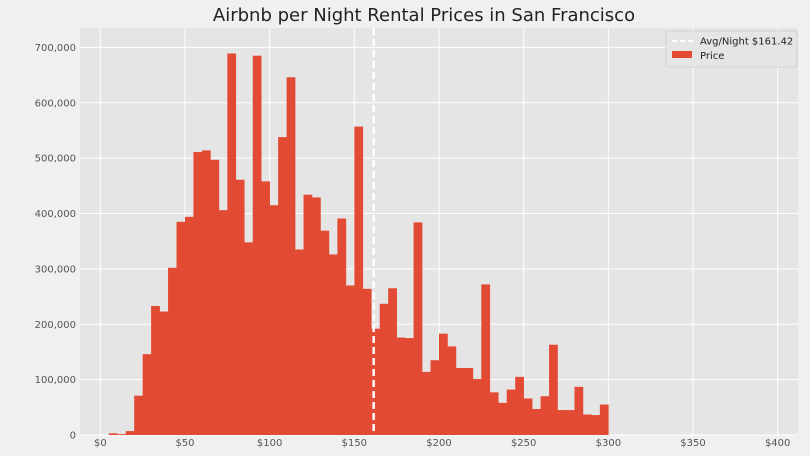  I want to click on y-tick-label: 200,000, so click(55, 325).